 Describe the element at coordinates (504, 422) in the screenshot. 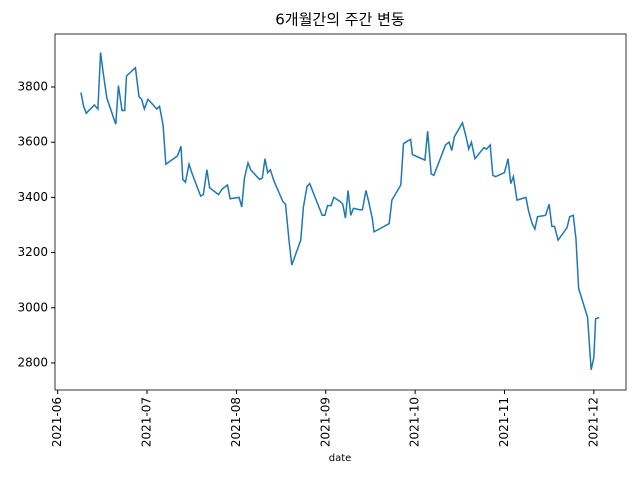

I see `x-tick-label: 2021-11` at that location.